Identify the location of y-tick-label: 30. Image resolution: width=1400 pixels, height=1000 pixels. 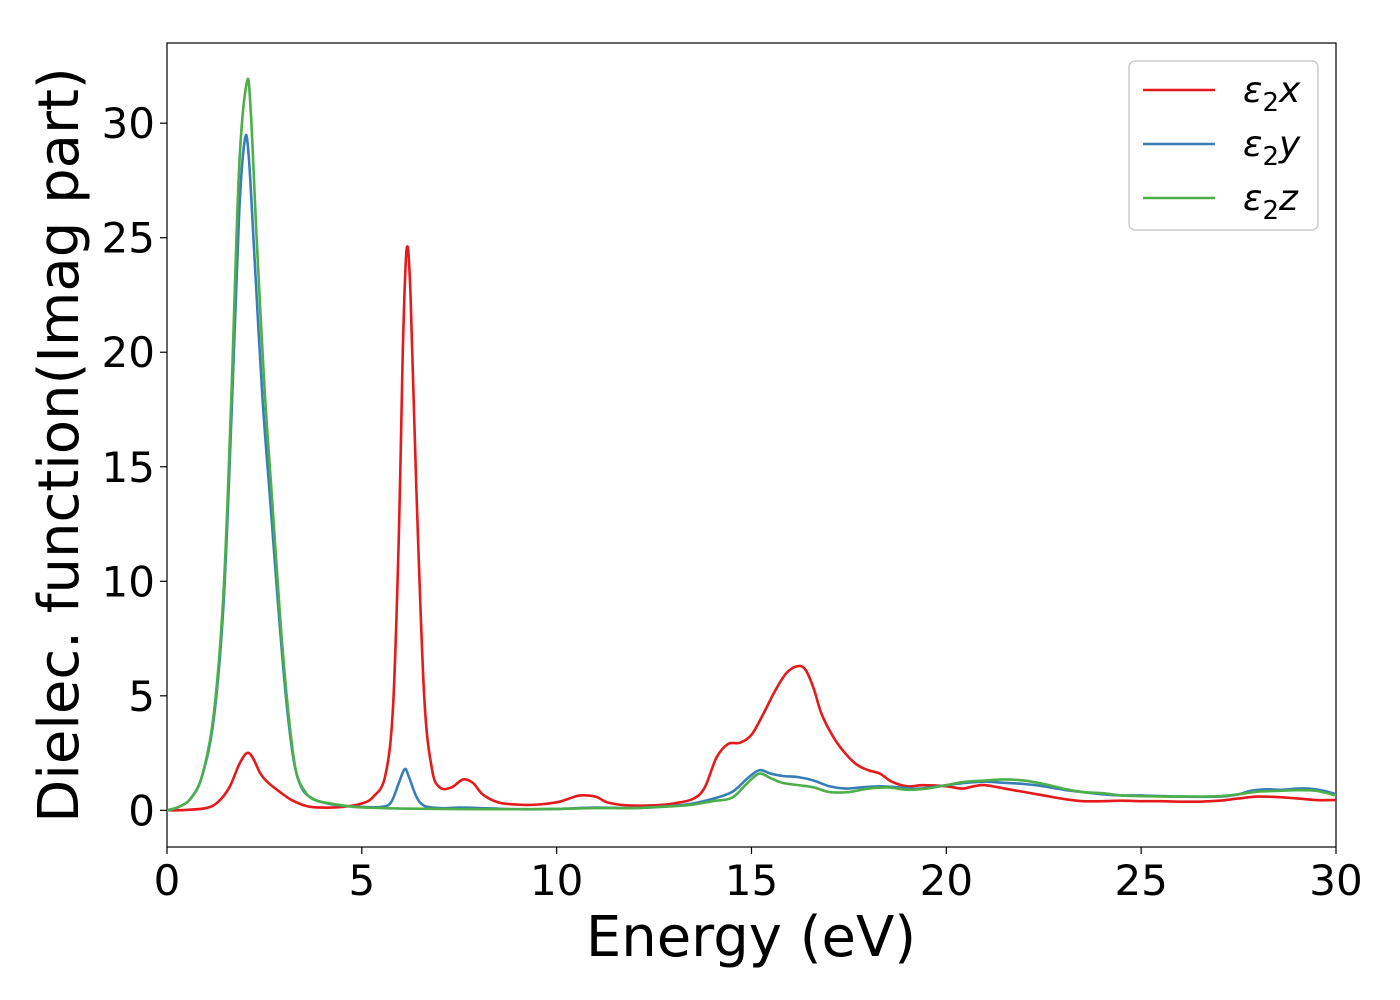
(128, 123).